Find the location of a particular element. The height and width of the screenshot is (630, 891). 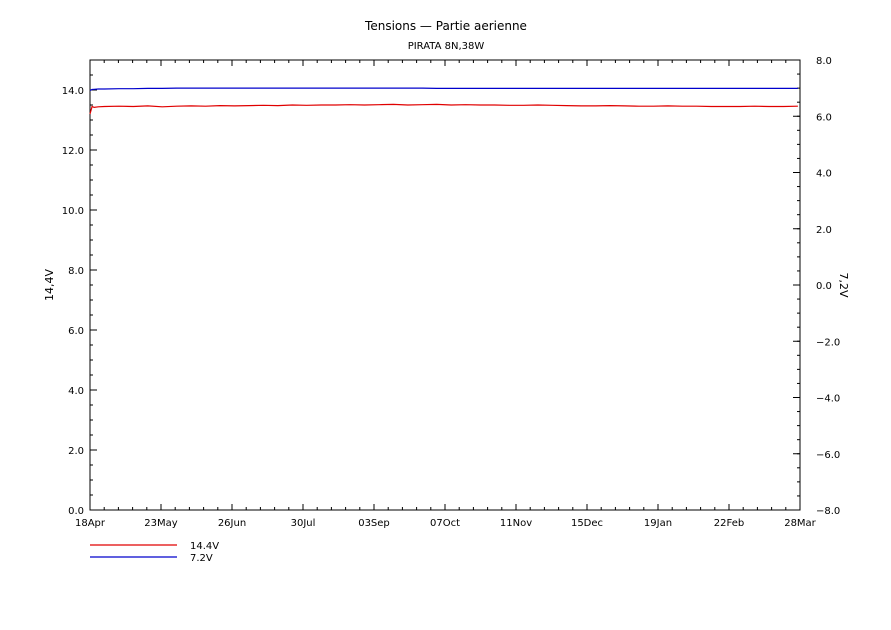

y-right-tick-label: 8.0 is located at coordinates (824, 61).